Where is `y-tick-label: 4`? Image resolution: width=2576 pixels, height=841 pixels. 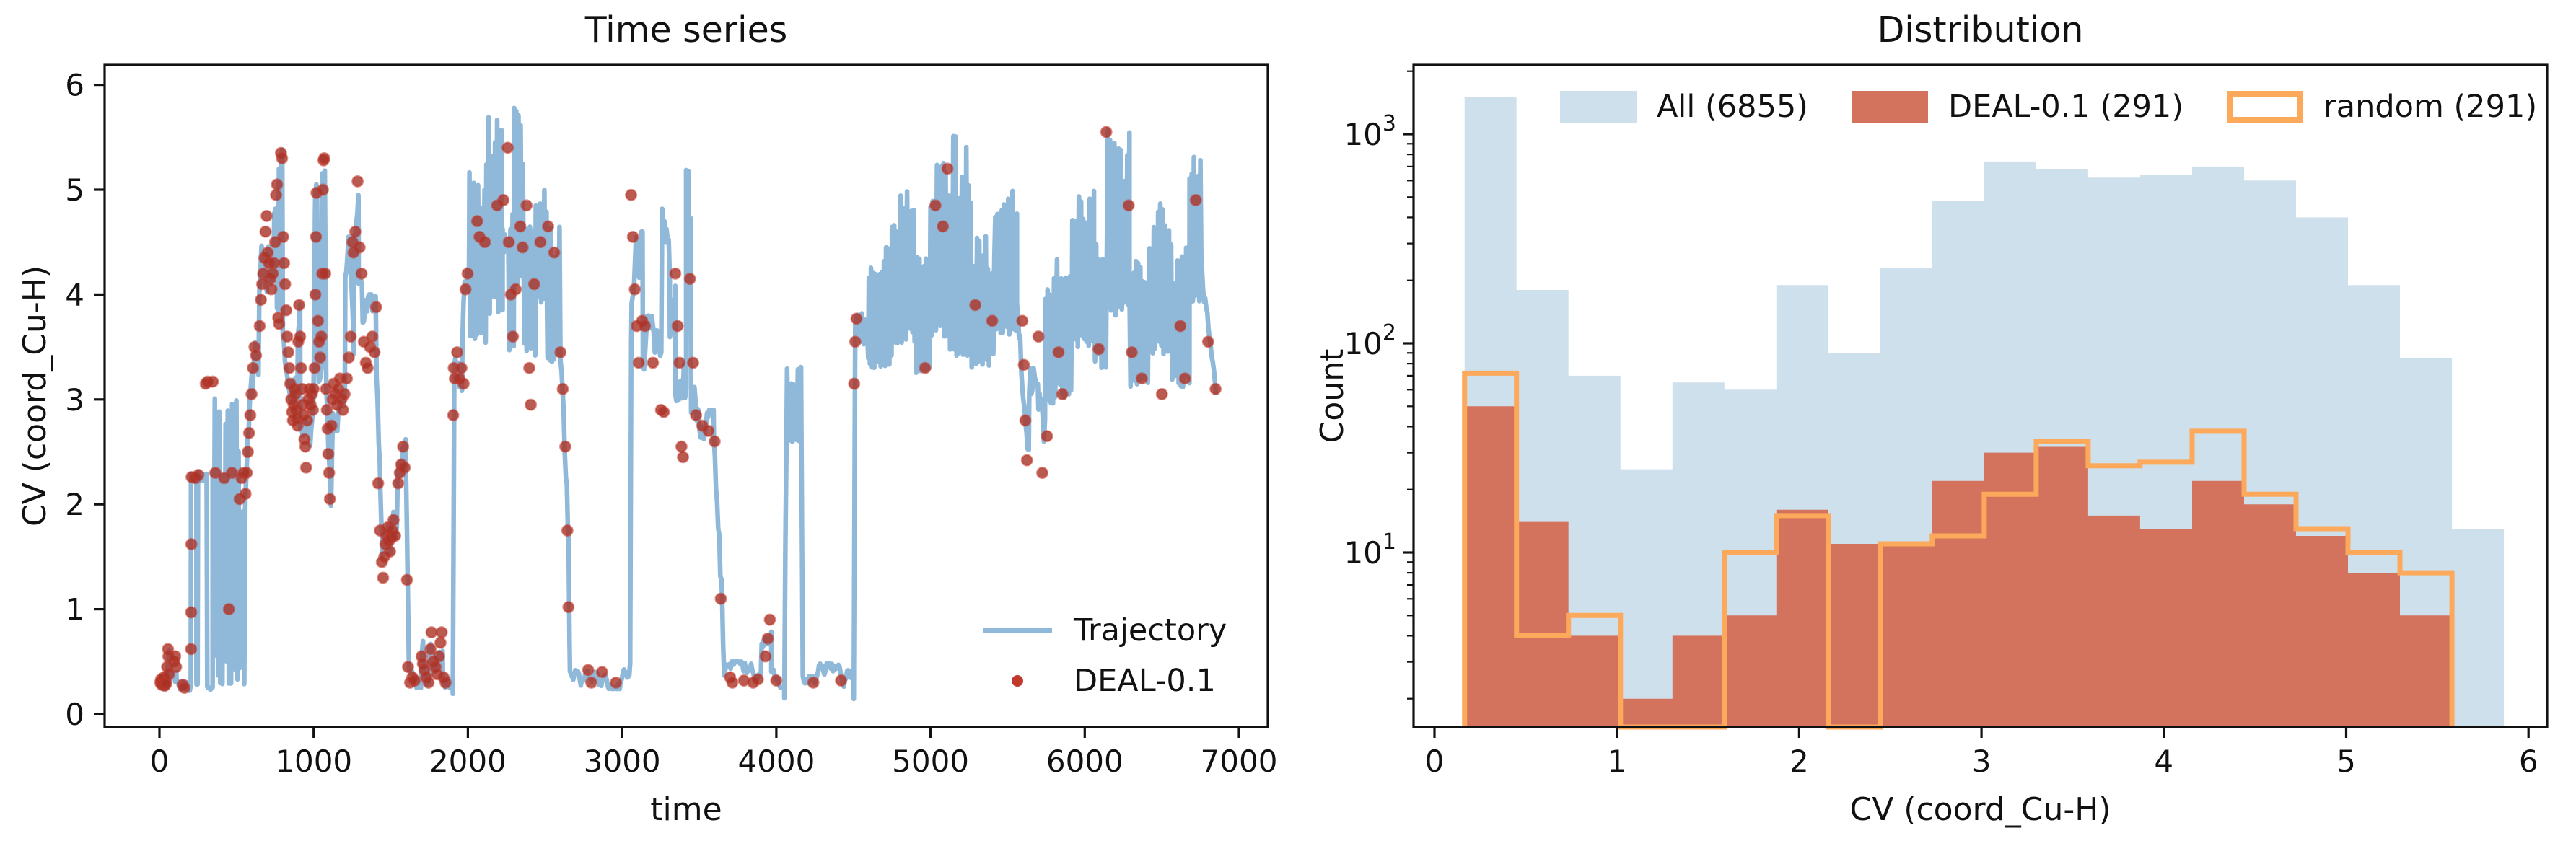 y-tick-label: 4 is located at coordinates (74, 294).